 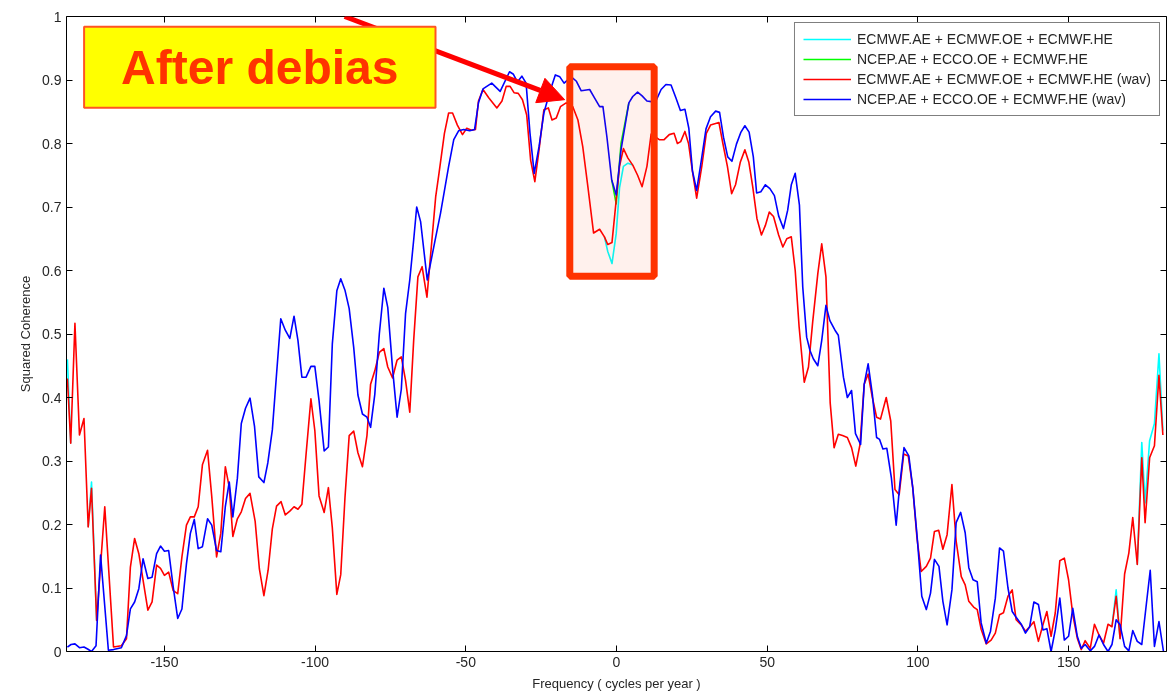 I want to click on x-tick-label: -100, so click(x=315, y=661).